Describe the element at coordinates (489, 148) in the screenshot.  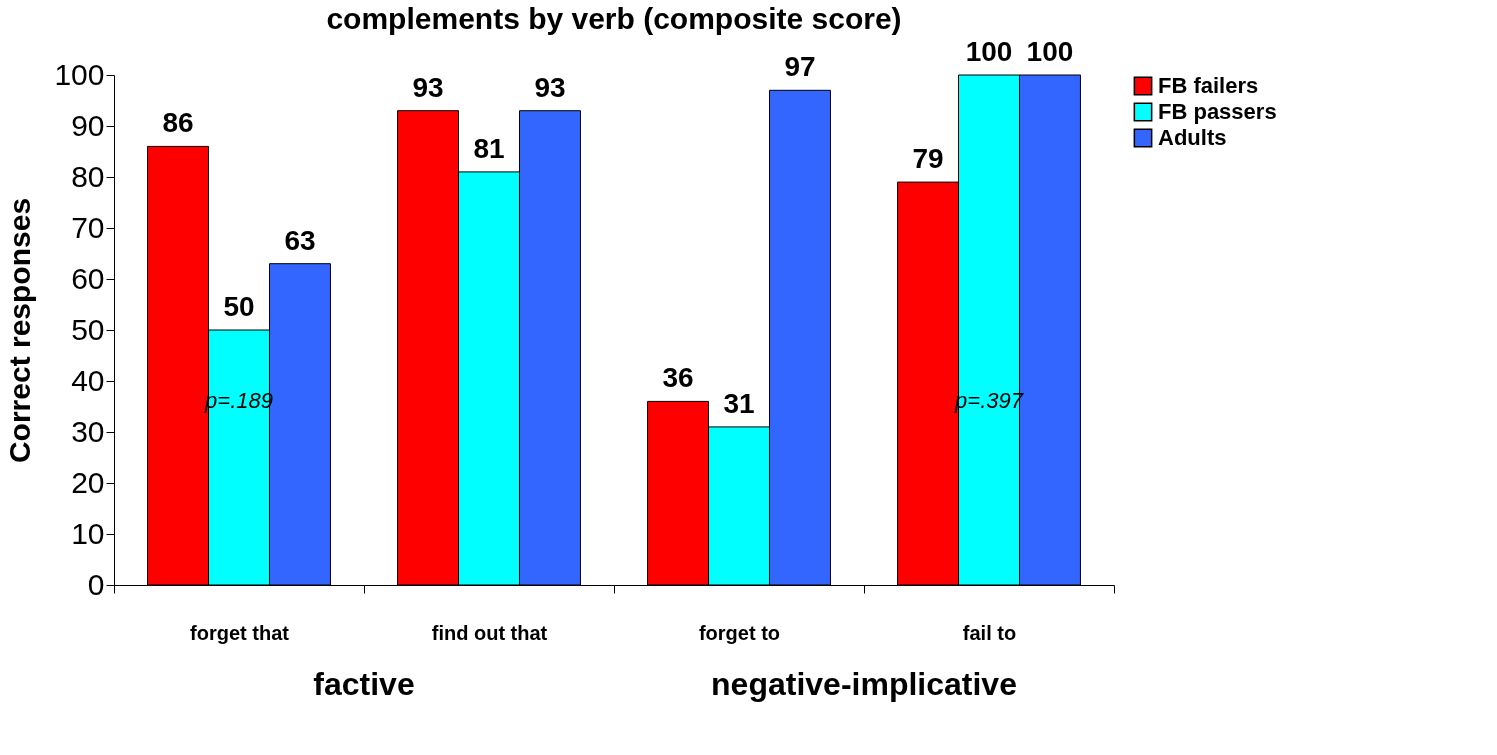
I see `data-label: 81` at that location.